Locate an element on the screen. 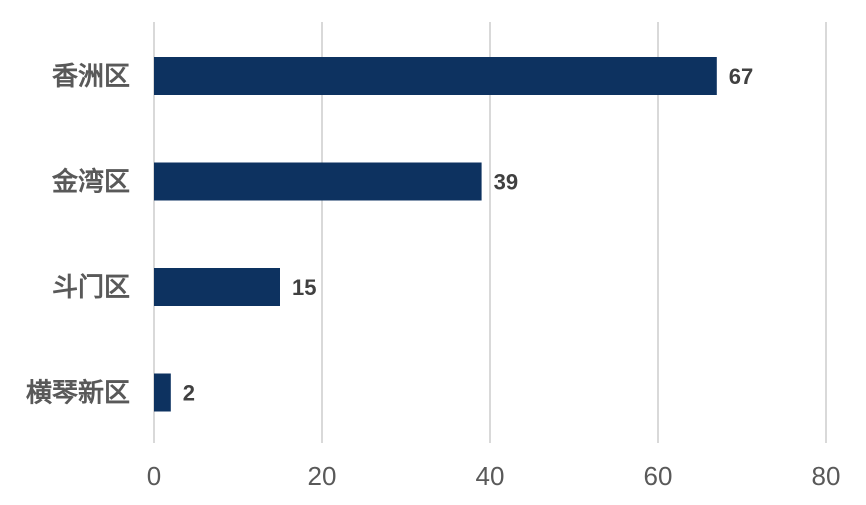  x-tick-label-20: 20 is located at coordinates (322, 476).